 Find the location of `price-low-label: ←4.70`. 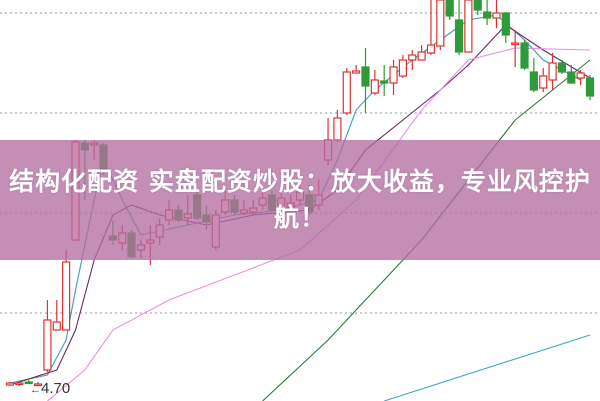

price-low-label: ←4.70 is located at coordinates (50, 388).